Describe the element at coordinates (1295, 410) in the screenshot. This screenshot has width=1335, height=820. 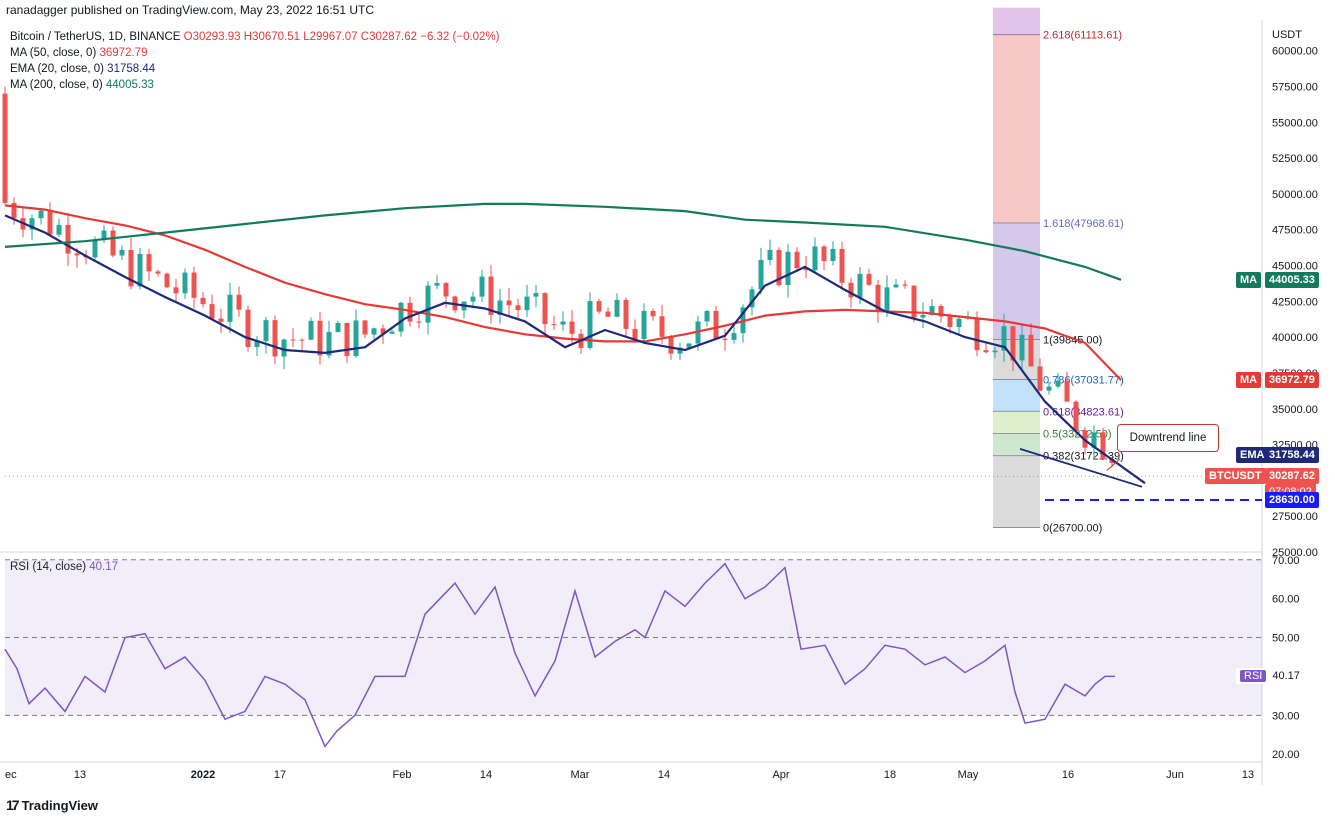
I see `price-tick-label: 35000.00` at that location.